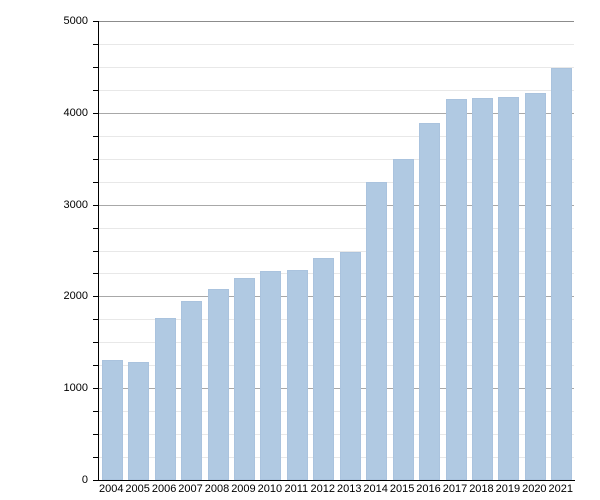 The width and height of the screenshot is (600, 500). I want to click on bar-2012, so click(323, 369).